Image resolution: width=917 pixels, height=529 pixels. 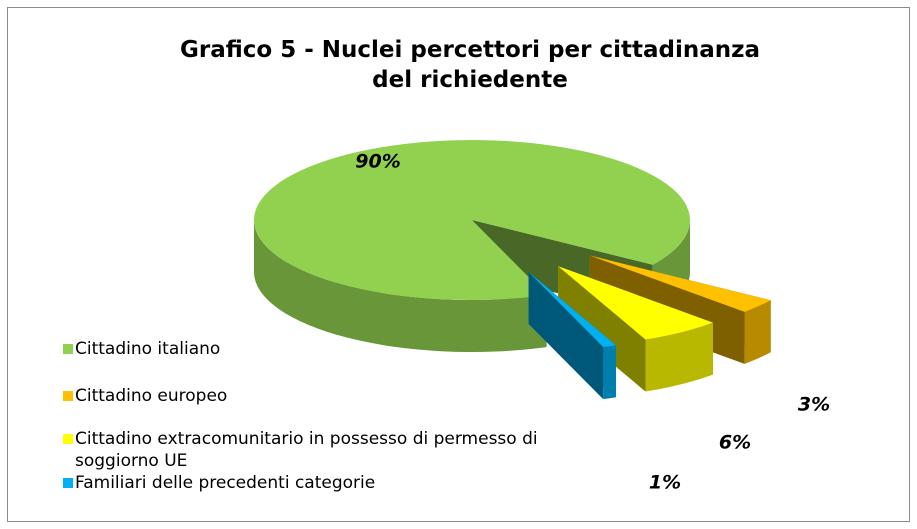 What do you see at coordinates (303, 349) in the screenshot?
I see `legend-item: Cittadino italiano` at bounding box center [303, 349].